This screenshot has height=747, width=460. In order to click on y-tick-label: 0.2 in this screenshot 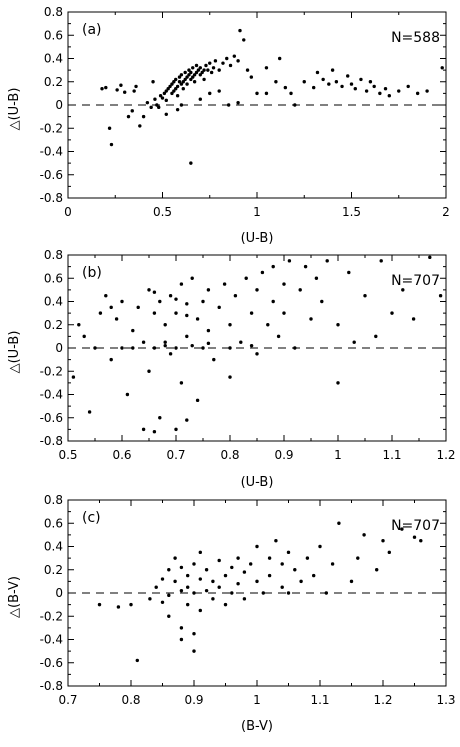, I will do `click(53, 82)`.